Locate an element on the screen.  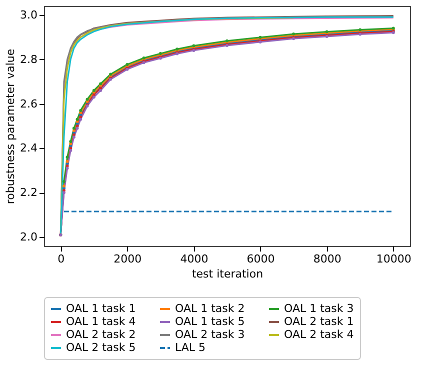
x-tick-label: 8000 is located at coordinates (327, 259).